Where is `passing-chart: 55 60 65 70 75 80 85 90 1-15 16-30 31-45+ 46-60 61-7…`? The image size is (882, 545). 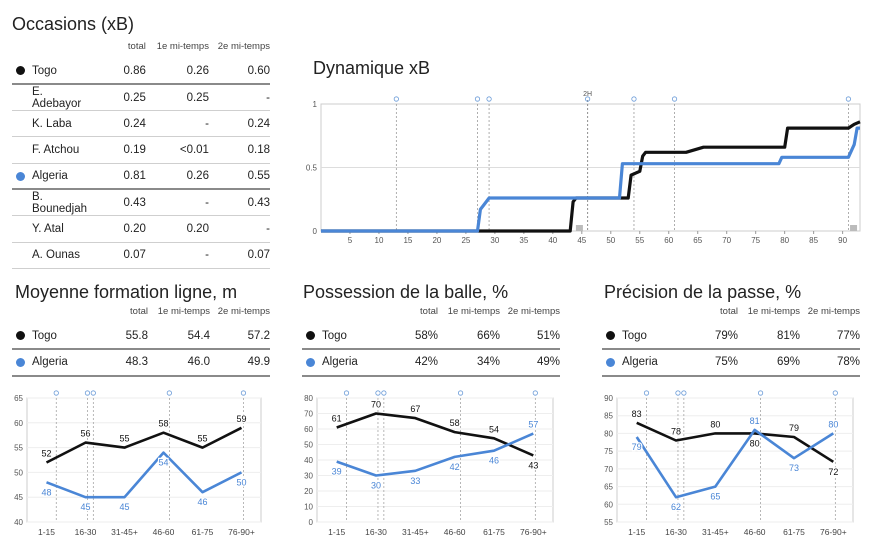
passing-chart: 55 60 65 70 75 80 85 90 1-15 16-30 31-45+ 46-60 61-7… is located at coordinates (729, 463).